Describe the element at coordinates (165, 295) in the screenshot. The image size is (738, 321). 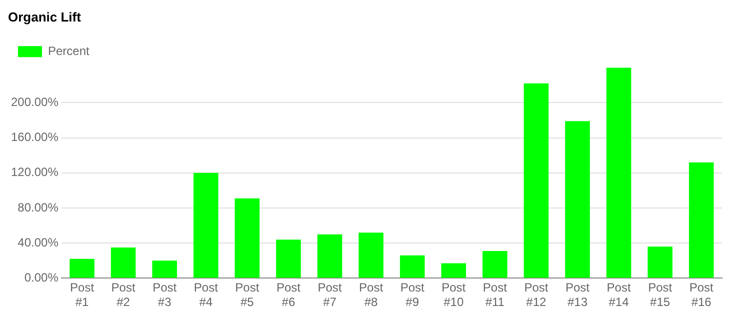
I see `x-tick-label: Post #3` at that location.